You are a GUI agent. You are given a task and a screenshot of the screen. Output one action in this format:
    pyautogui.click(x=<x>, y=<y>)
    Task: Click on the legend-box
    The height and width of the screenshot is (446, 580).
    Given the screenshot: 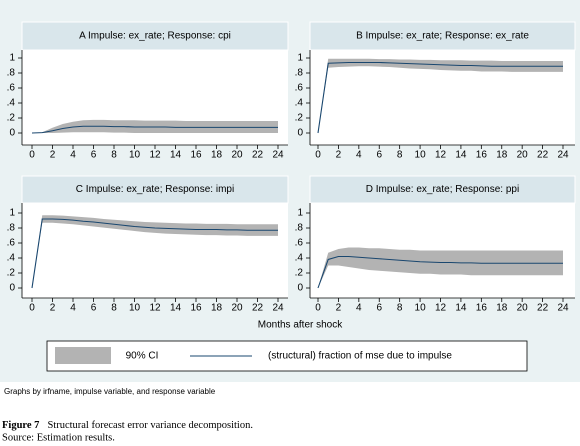 What is the action you would take?
    pyautogui.click(x=287, y=356)
    